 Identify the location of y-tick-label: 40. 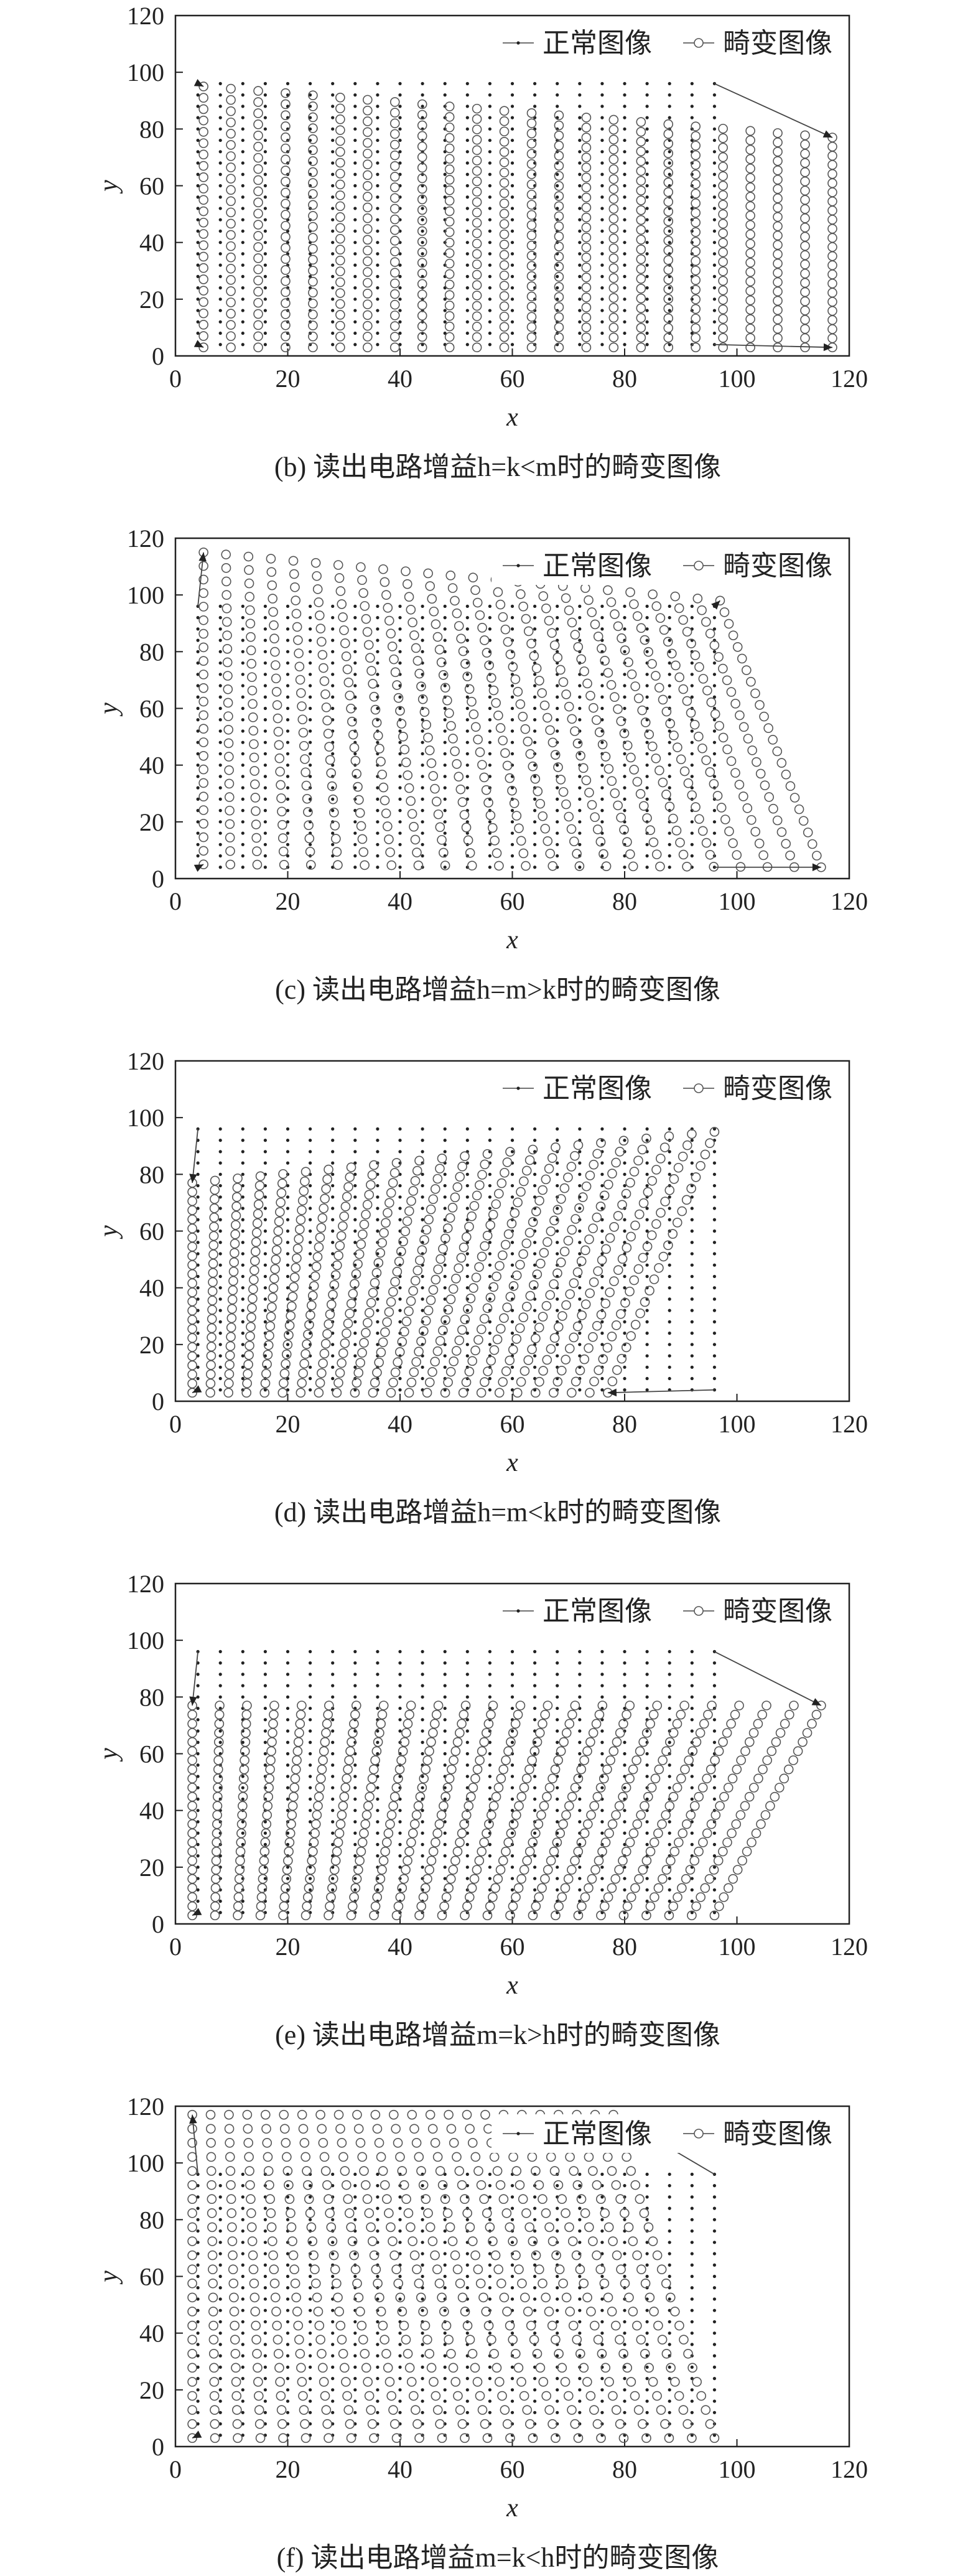
(152, 2334).